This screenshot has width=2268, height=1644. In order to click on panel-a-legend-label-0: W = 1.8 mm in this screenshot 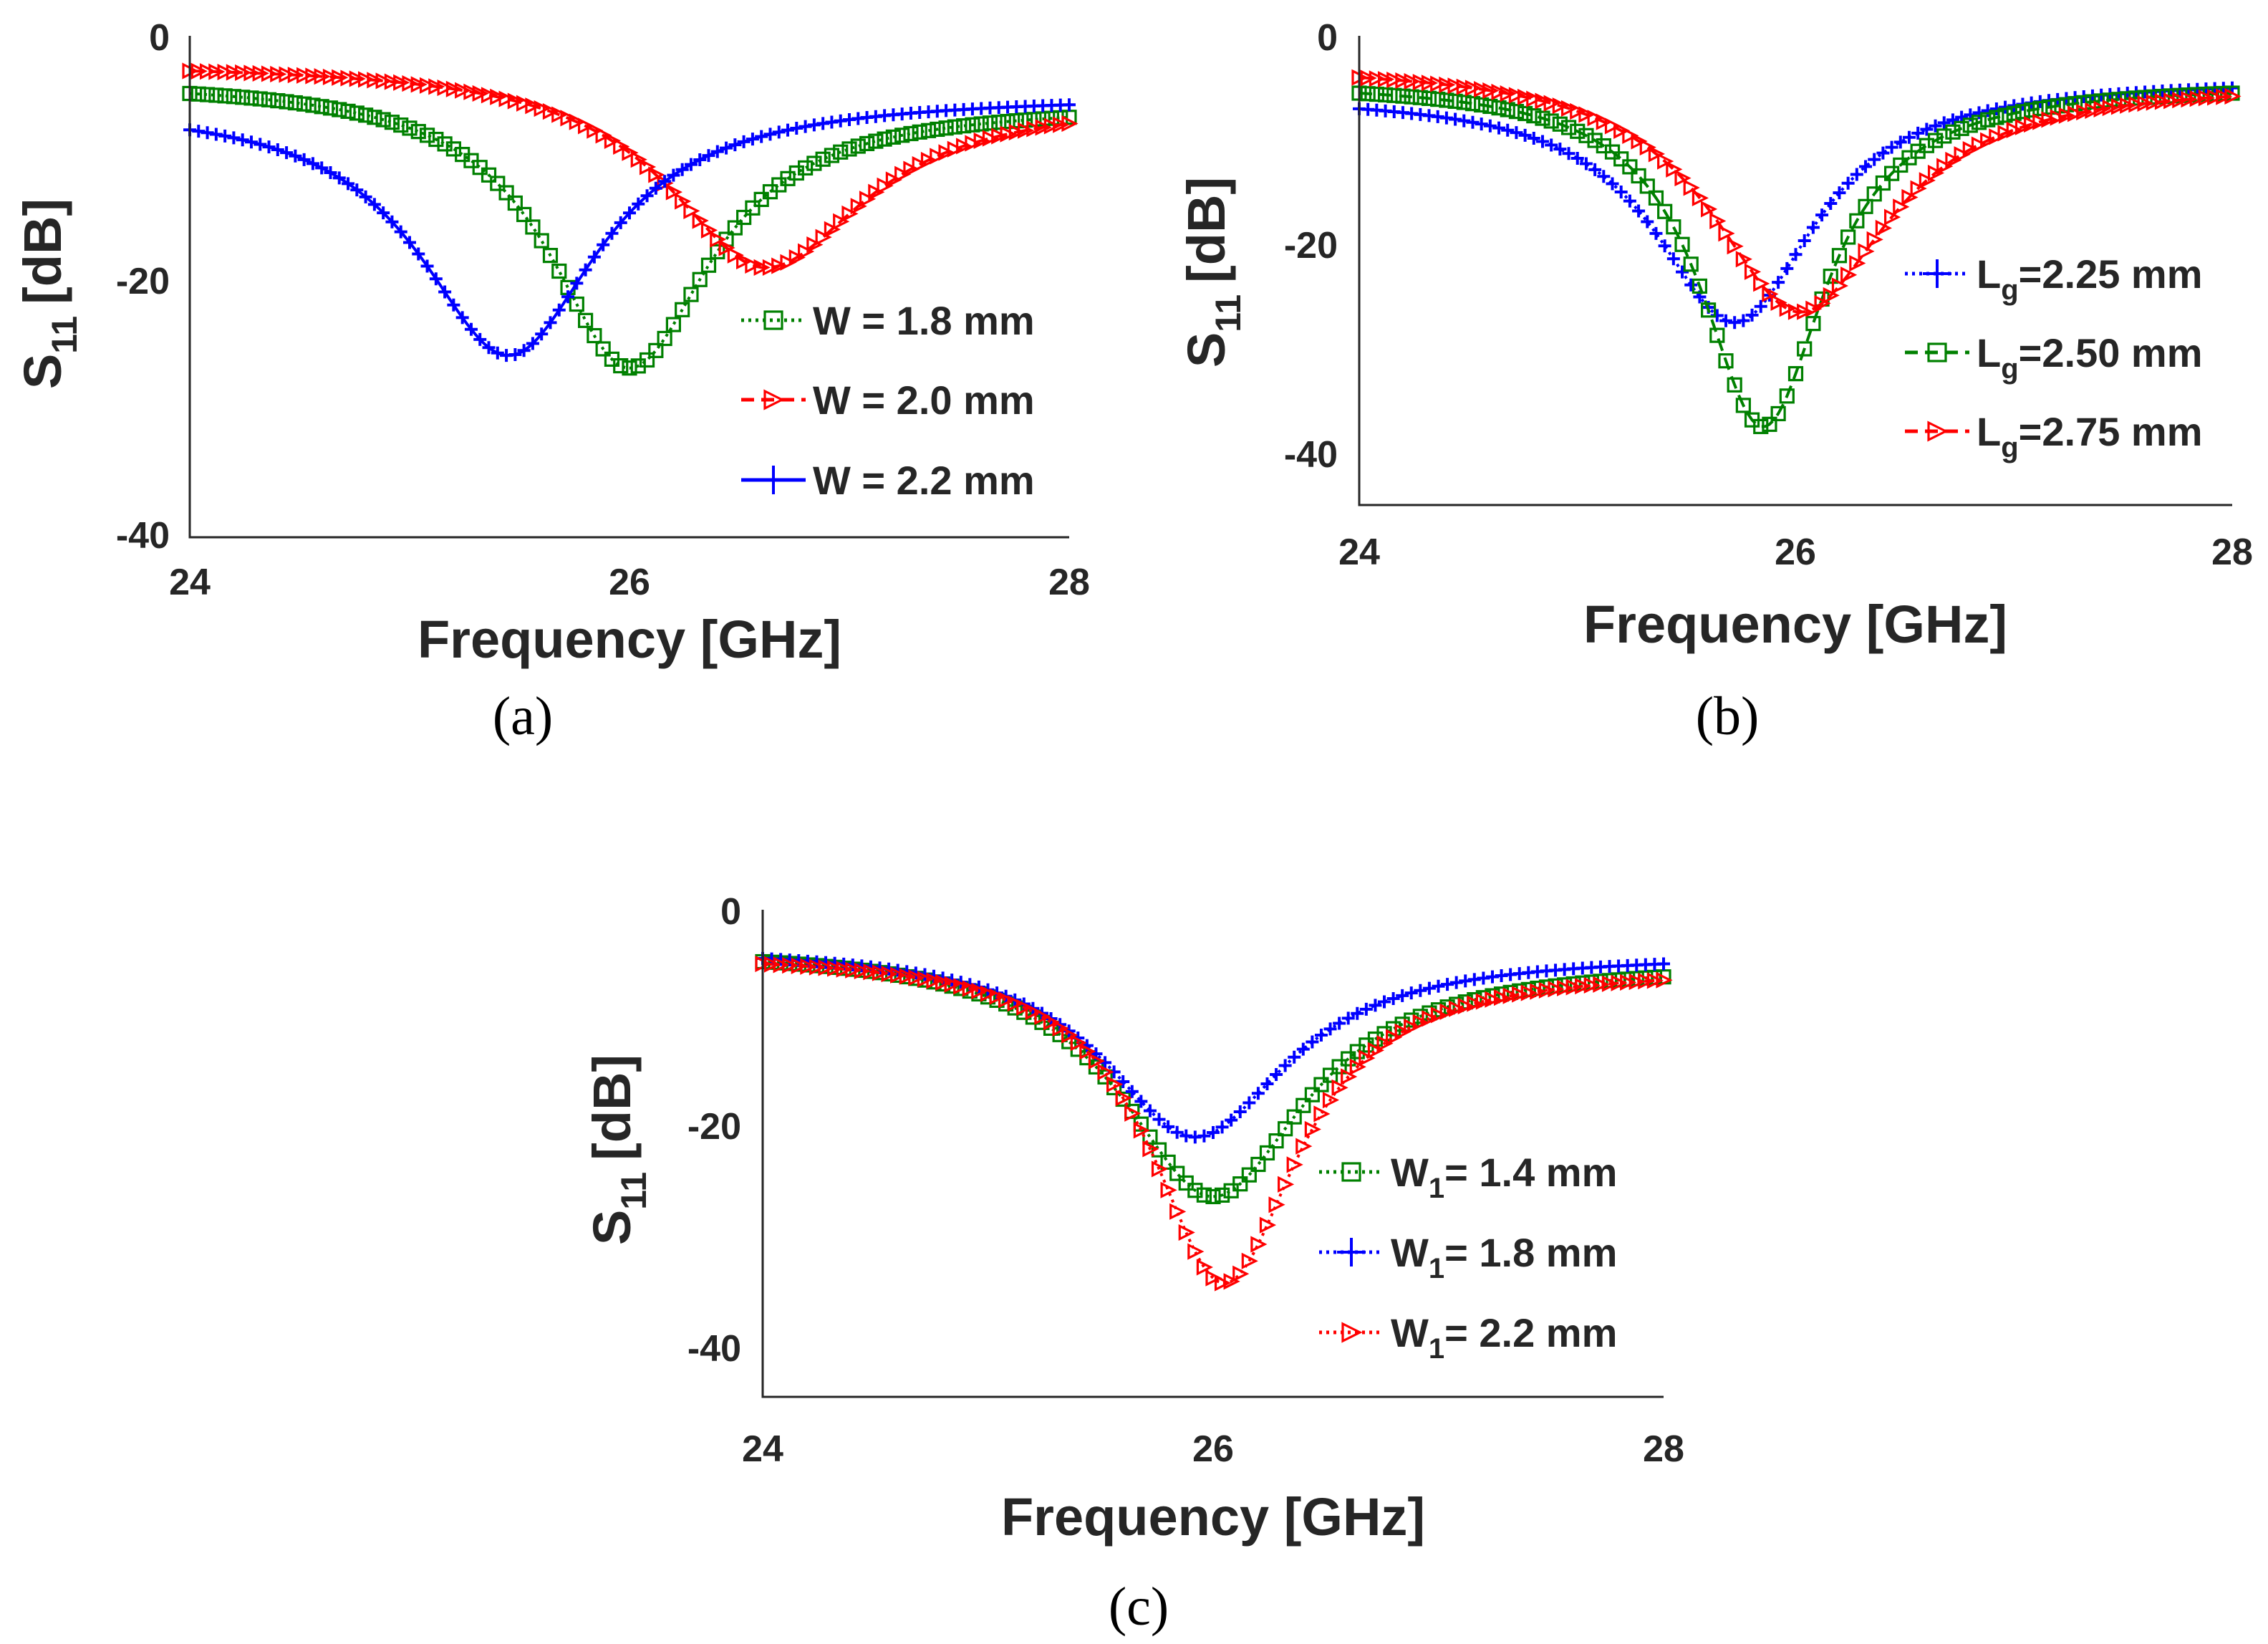, I will do `click(924, 320)`.